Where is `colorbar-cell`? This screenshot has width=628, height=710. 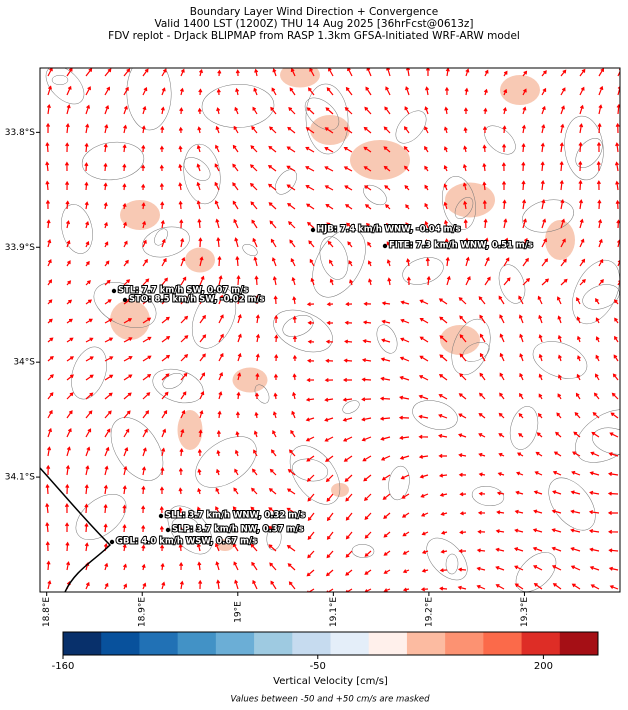 colorbar-cell is located at coordinates (197, 643).